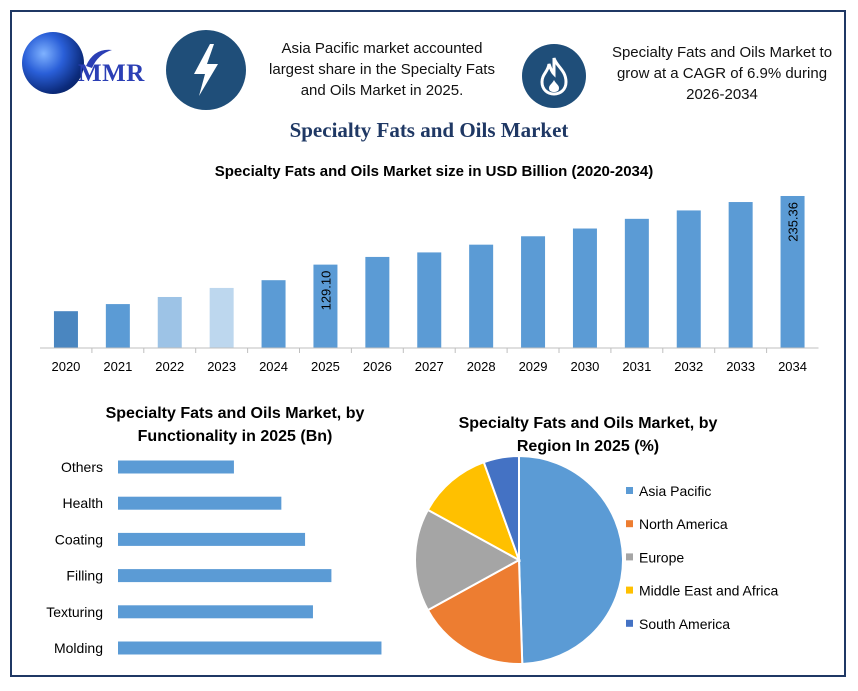 The width and height of the screenshot is (858, 691). Describe the element at coordinates (709, 591) in the screenshot. I see `legend-item-middle-east-and-africa: Middle East and Africa` at that location.